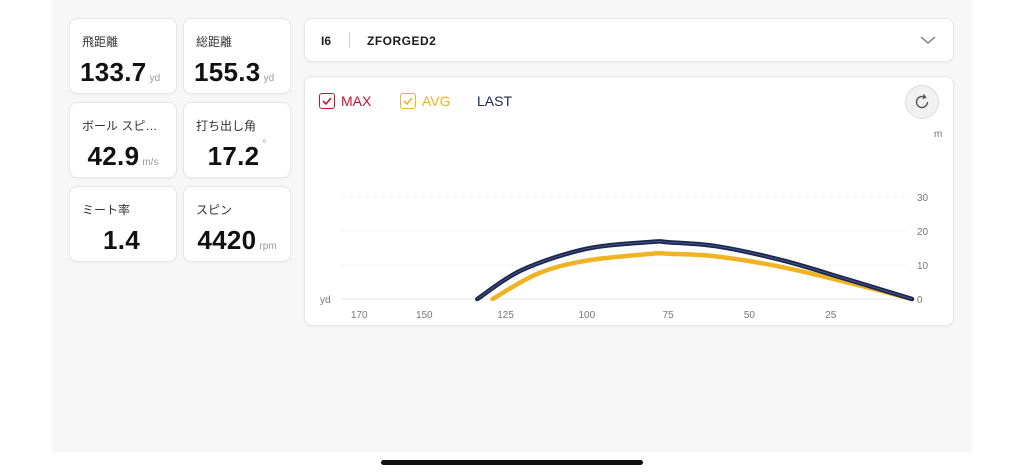  Describe the element at coordinates (587, 315) in the screenshot. I see `x-tick-label: 100` at that location.